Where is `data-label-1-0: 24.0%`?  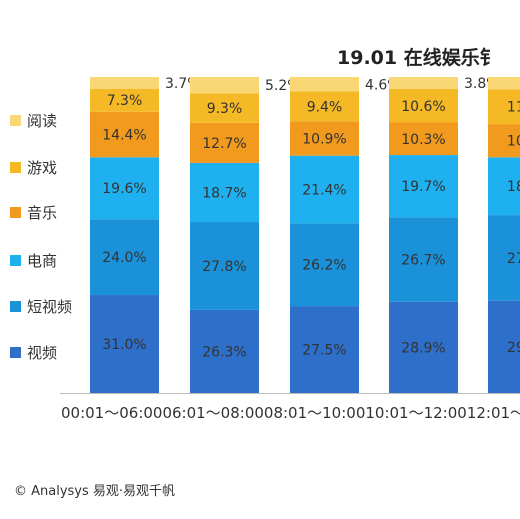 data-label-1-0: 24.0% is located at coordinates (124, 258).